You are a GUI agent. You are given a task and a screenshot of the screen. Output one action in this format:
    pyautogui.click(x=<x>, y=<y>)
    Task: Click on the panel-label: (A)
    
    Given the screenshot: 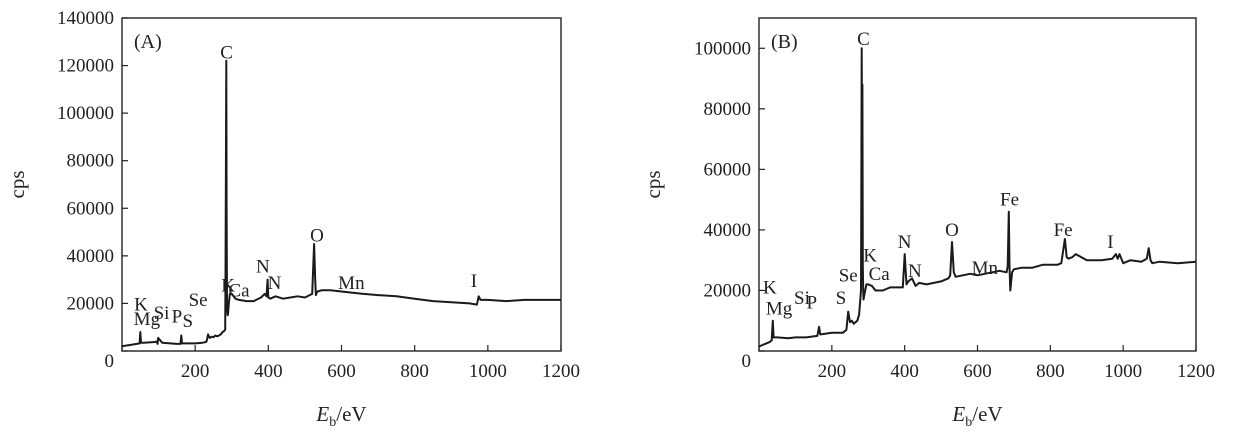 What is the action you would take?
    pyautogui.click(x=148, y=42)
    